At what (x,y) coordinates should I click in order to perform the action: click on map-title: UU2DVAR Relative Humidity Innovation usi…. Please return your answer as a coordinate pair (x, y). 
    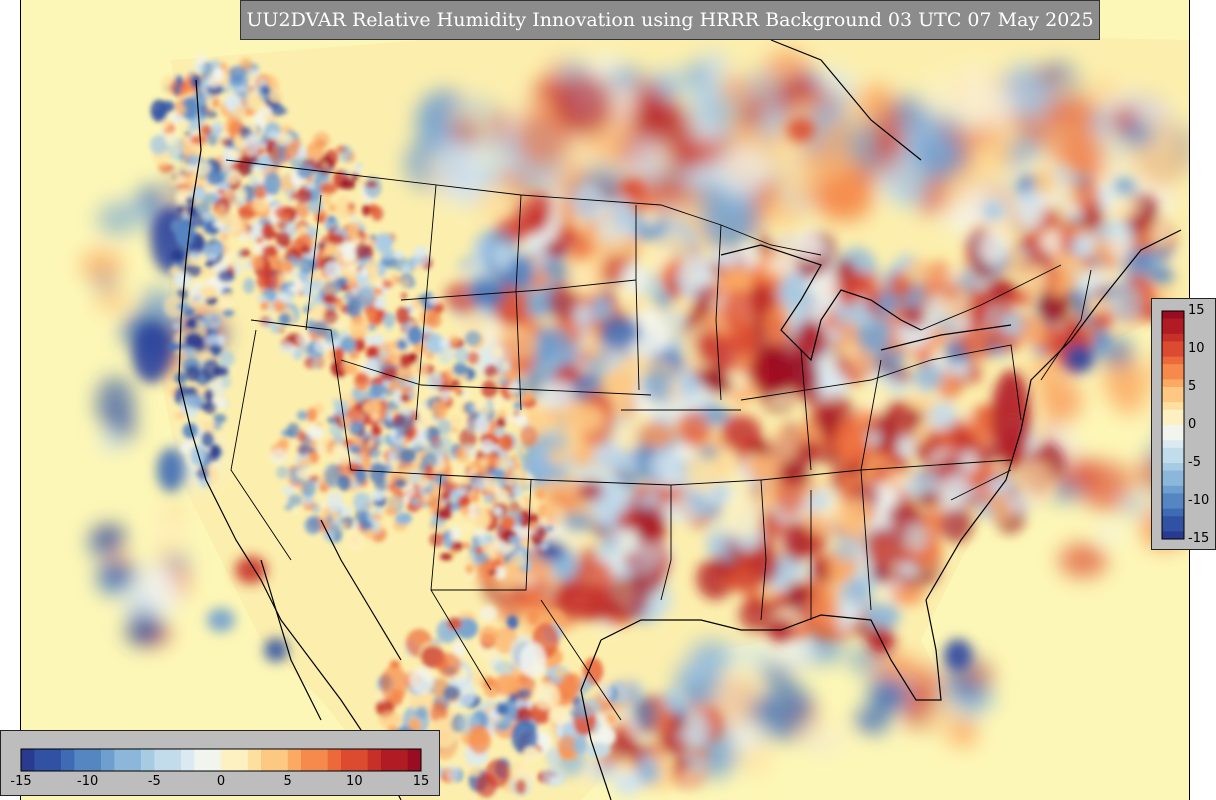
    Looking at the image, I should click on (670, 20).